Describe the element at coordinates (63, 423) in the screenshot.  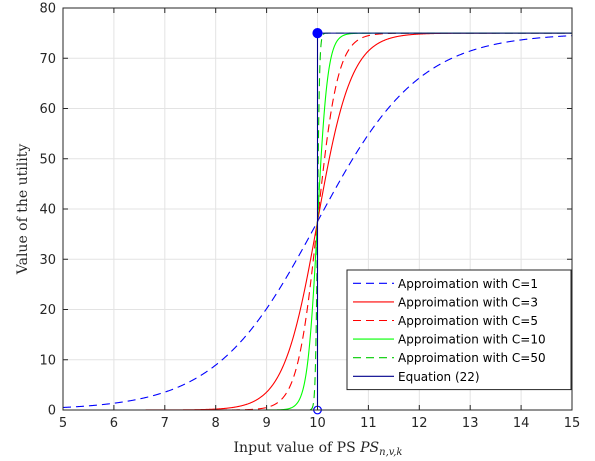
I see `x-tick-label: 5` at that location.